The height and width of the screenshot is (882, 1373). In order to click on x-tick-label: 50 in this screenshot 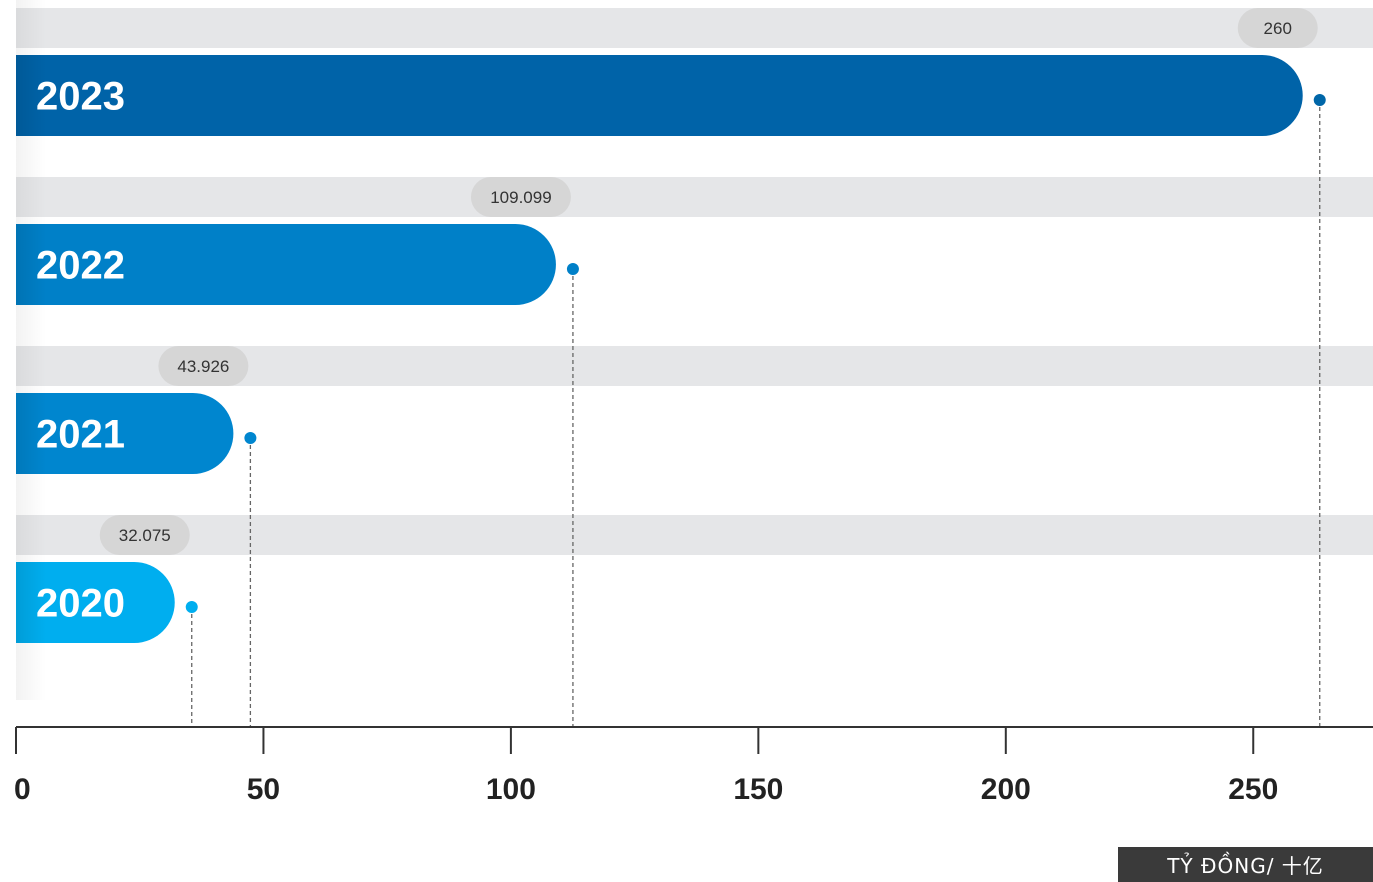, I will do `click(263, 789)`.